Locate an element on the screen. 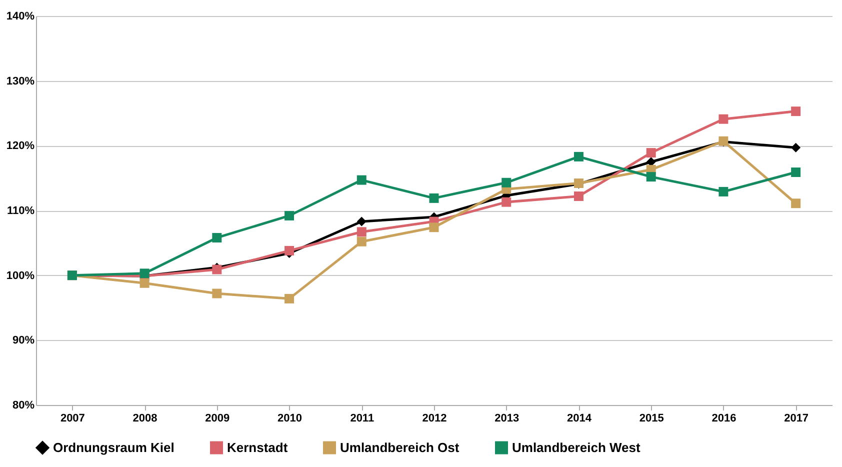 This screenshot has height=467, width=842. x-tick-label: 2017 is located at coordinates (796, 418).